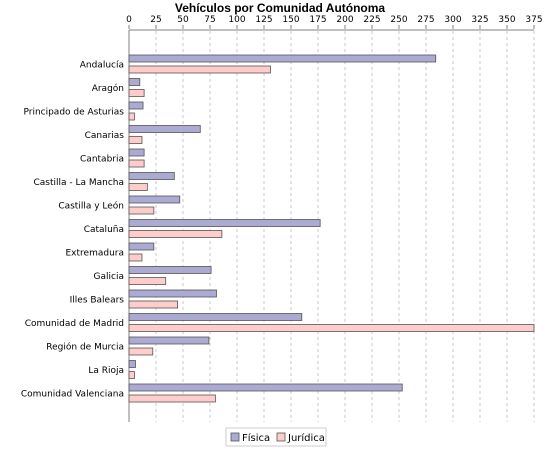 This screenshot has width=550, height=450. Describe the element at coordinates (290, 20) in the screenshot. I see `x-tick-label: 150` at that location.